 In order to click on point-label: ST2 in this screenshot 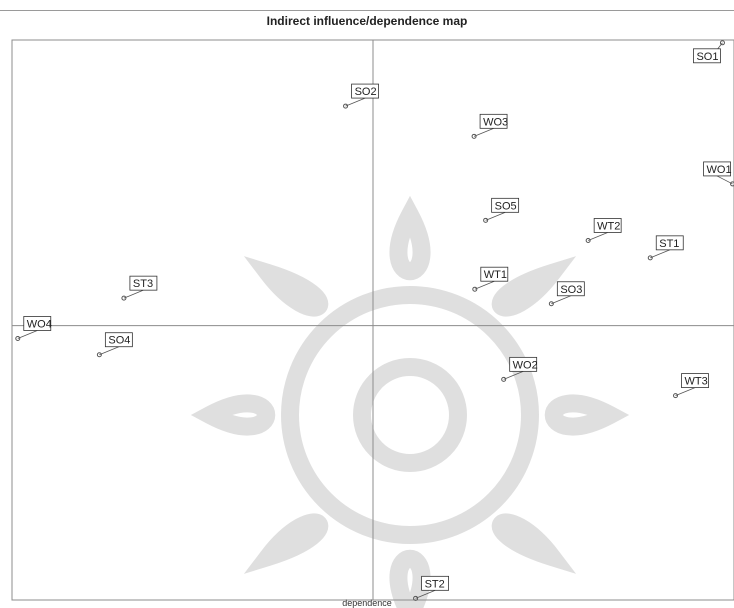, I will do `click(435, 584)`.